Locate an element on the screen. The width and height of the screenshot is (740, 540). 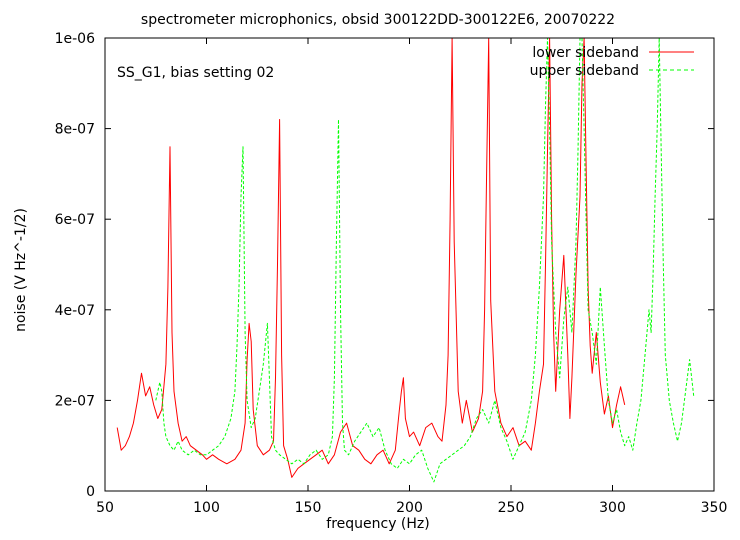
legend-label-lower-sideband: lower sideband is located at coordinates (585, 53).